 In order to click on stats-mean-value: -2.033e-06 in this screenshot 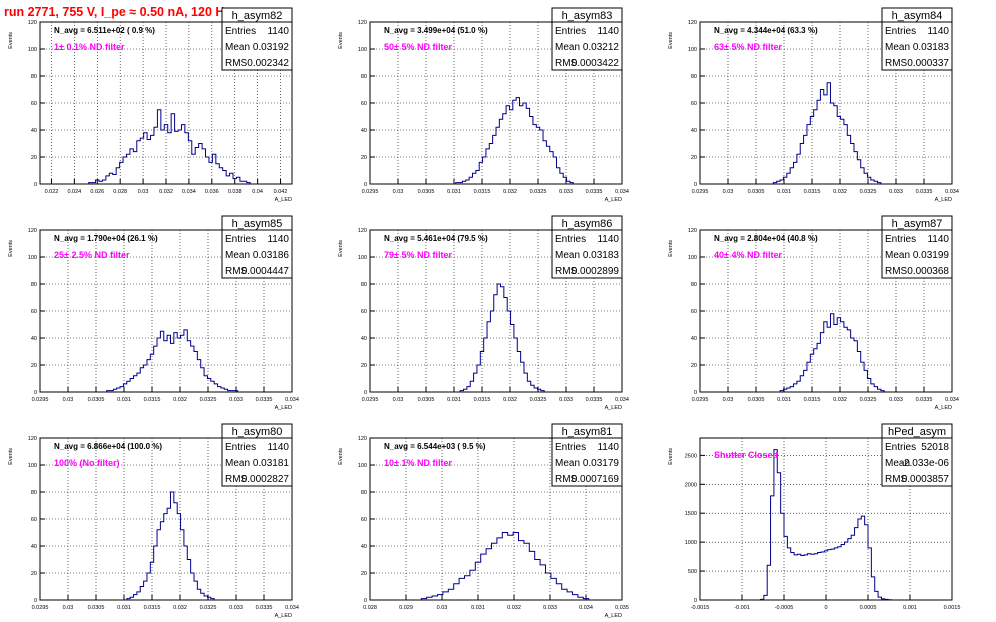, I will do `click(925, 463)`.